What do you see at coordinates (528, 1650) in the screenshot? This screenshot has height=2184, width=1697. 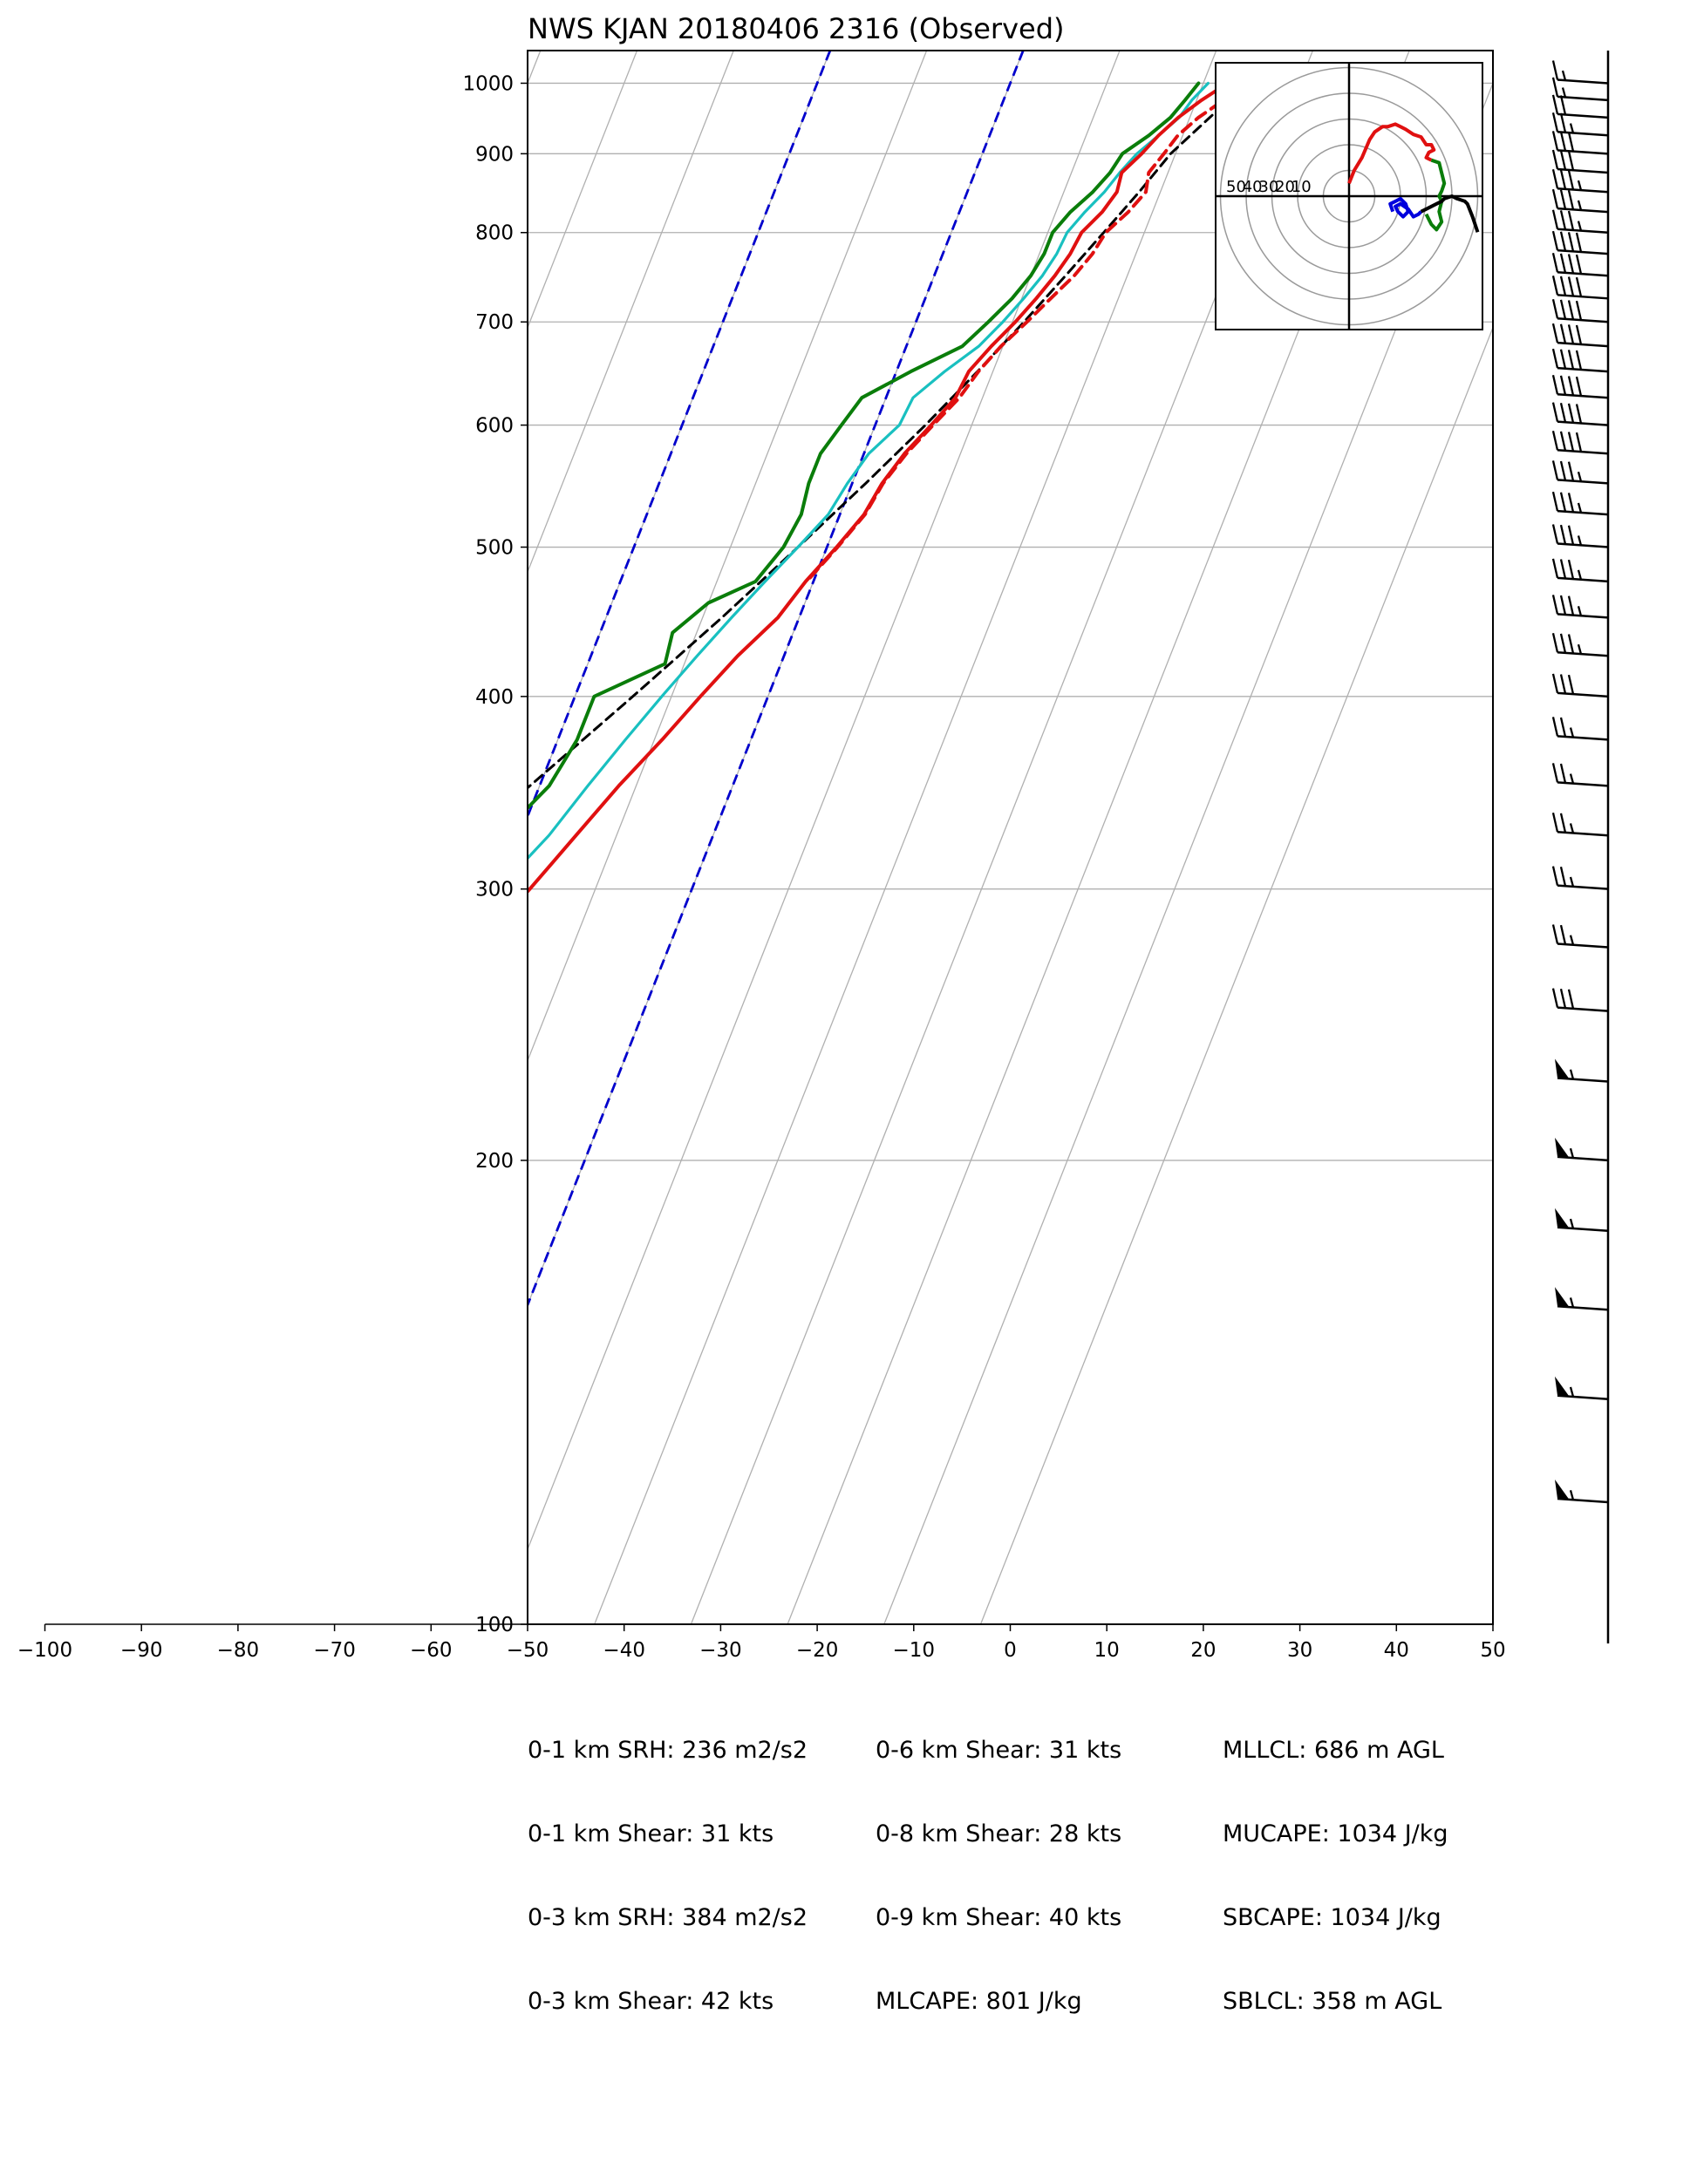 I see `xtick-label--50: −50` at bounding box center [528, 1650].